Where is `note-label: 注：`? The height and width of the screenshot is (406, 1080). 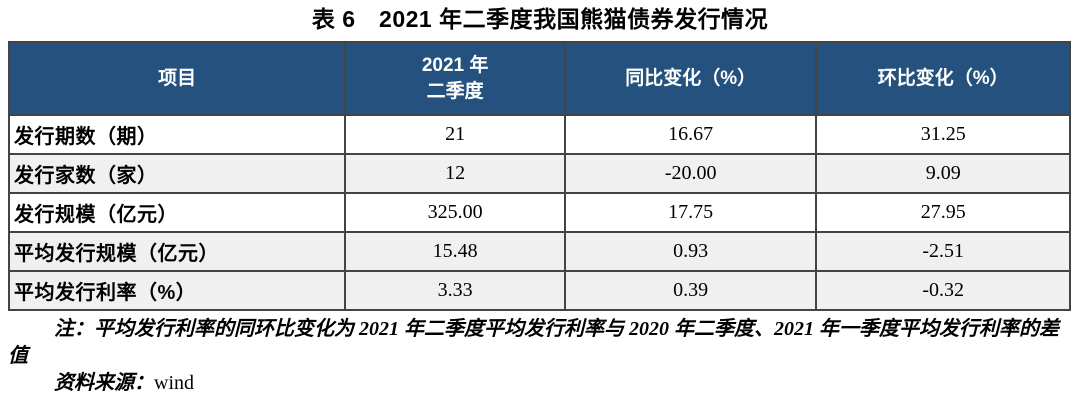
note-label: 注： is located at coordinates (74, 329).